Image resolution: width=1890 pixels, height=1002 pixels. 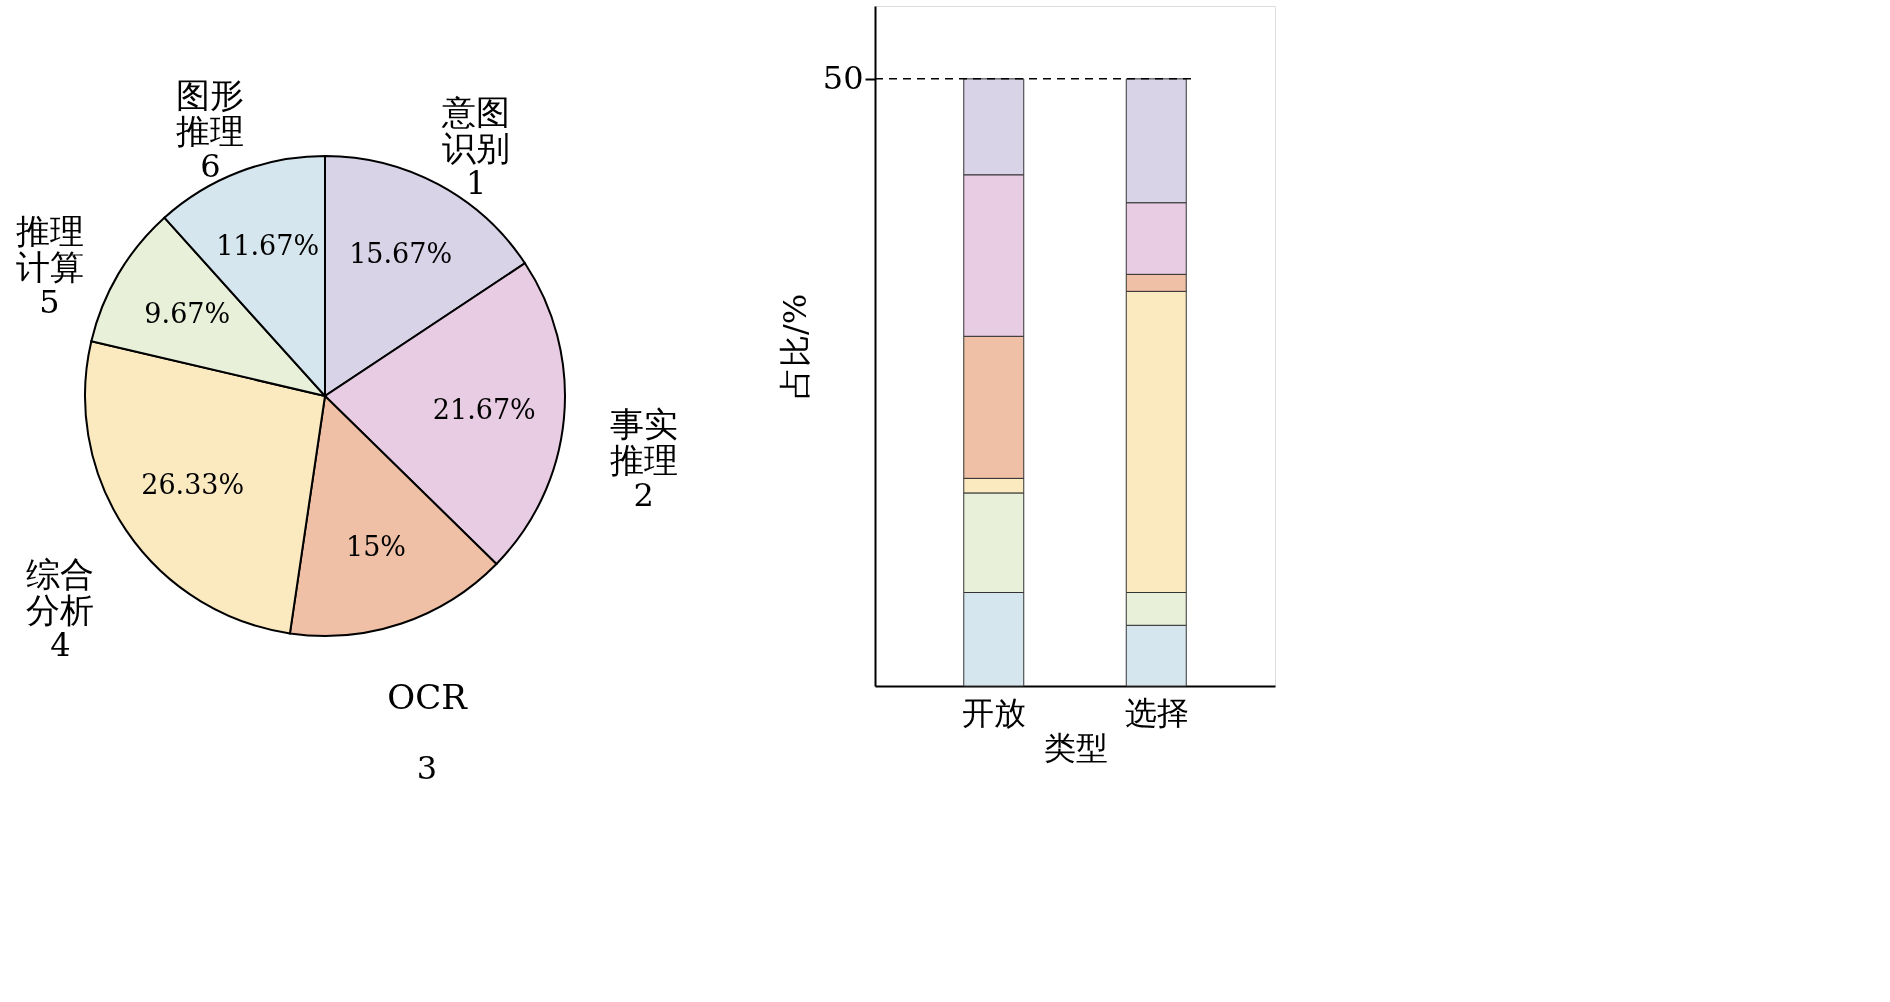 What do you see at coordinates (376, 546) in the screenshot?
I see `data-label: 15%` at bounding box center [376, 546].